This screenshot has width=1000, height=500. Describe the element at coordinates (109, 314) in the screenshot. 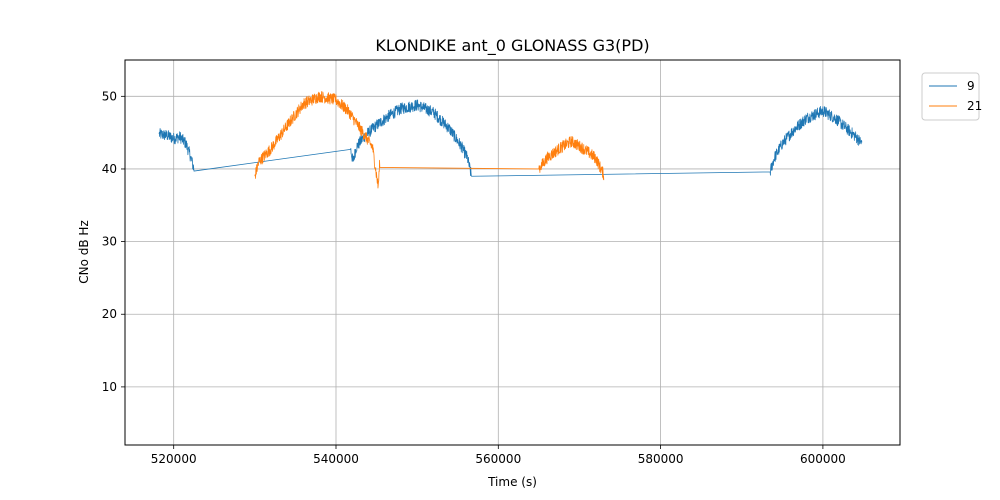

I see `y-tick-label: 20` at that location.